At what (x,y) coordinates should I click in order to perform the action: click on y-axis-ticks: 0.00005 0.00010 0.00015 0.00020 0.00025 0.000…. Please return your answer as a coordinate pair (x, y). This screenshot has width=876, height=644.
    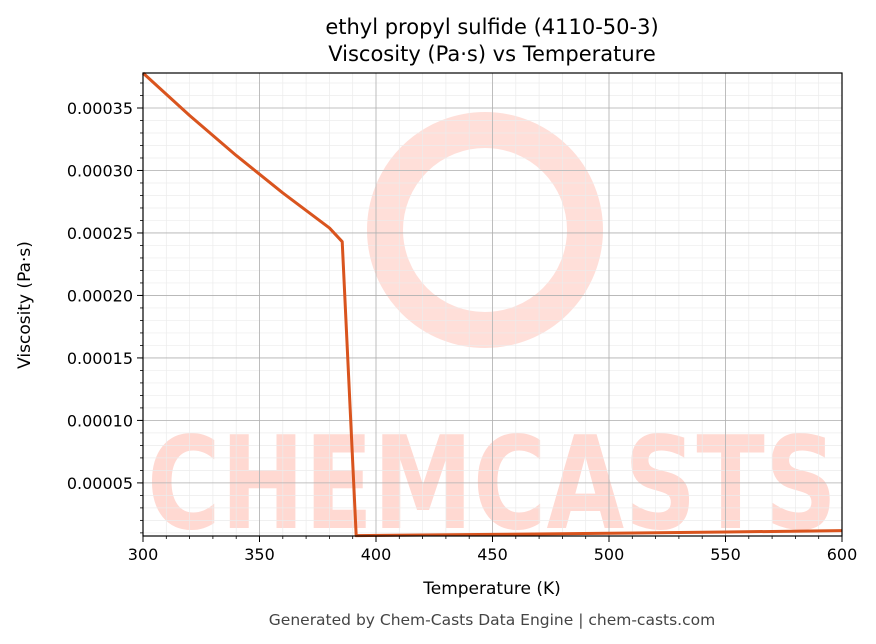
    Looking at the image, I should click on (105, 308).